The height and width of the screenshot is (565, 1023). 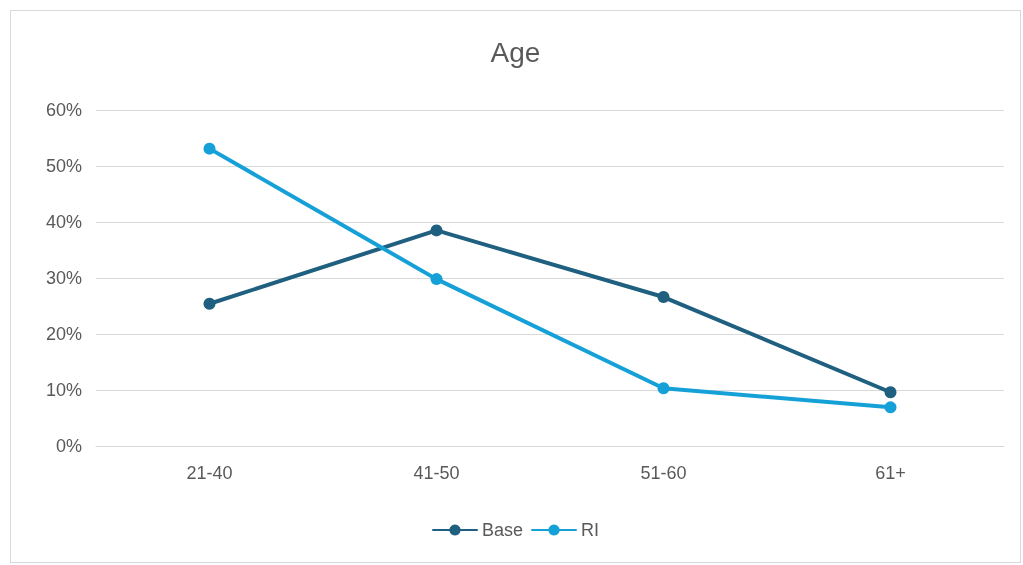 What do you see at coordinates (502, 530) in the screenshot?
I see `legend-label: Base` at bounding box center [502, 530].